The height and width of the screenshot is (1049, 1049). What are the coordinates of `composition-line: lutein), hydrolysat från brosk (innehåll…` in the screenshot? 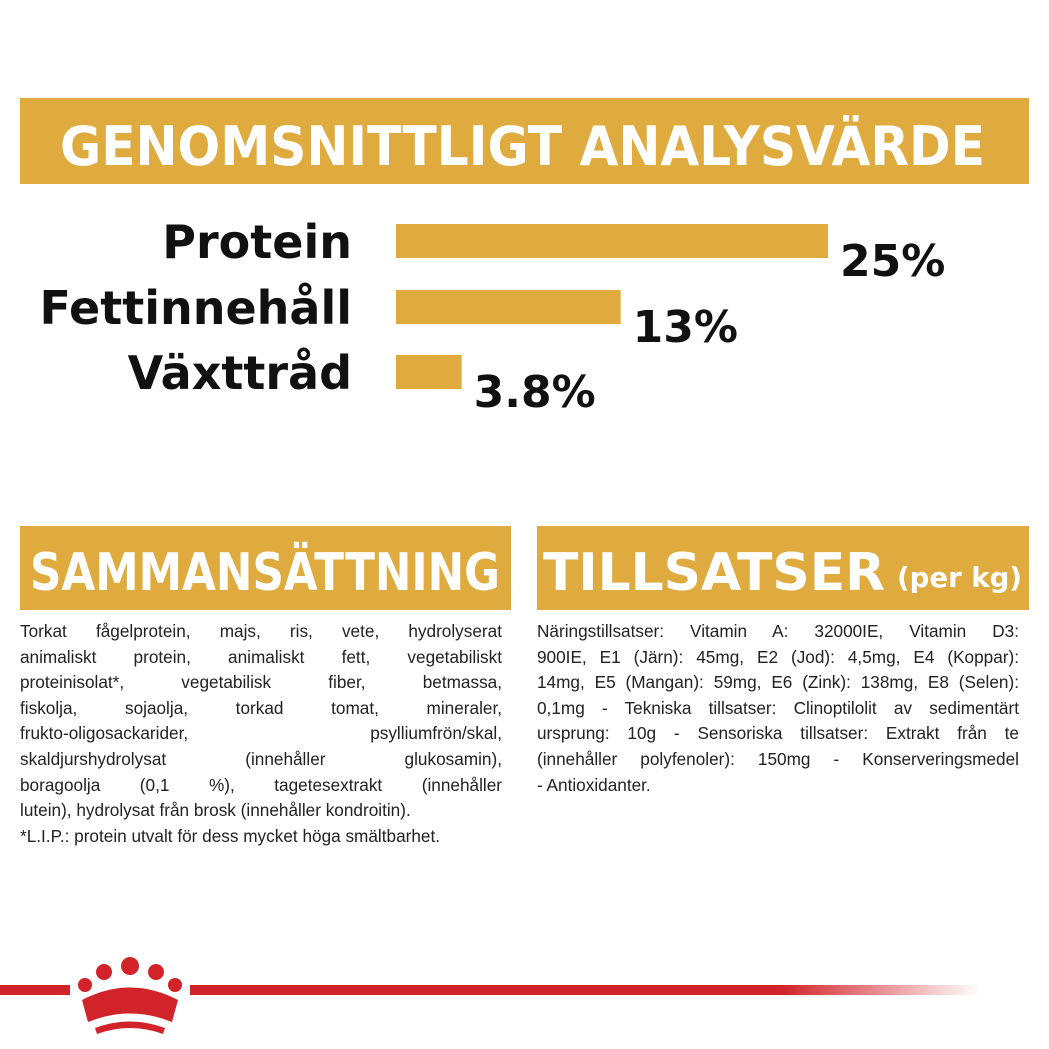 It's located at (215, 810).